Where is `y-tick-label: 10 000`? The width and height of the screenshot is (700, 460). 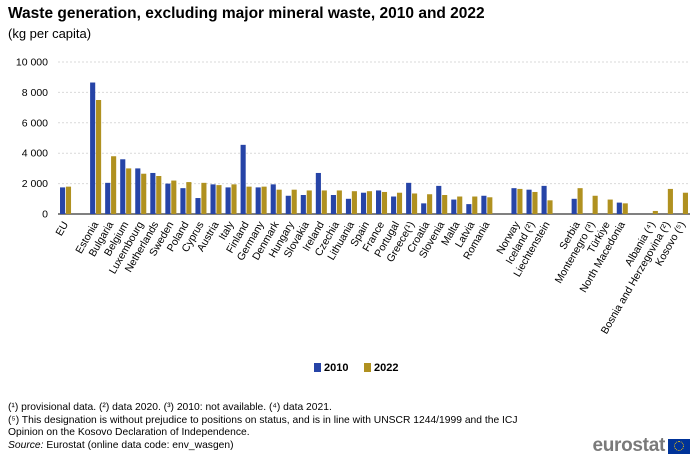
y-tick-label: 10 000 is located at coordinates (32, 63).